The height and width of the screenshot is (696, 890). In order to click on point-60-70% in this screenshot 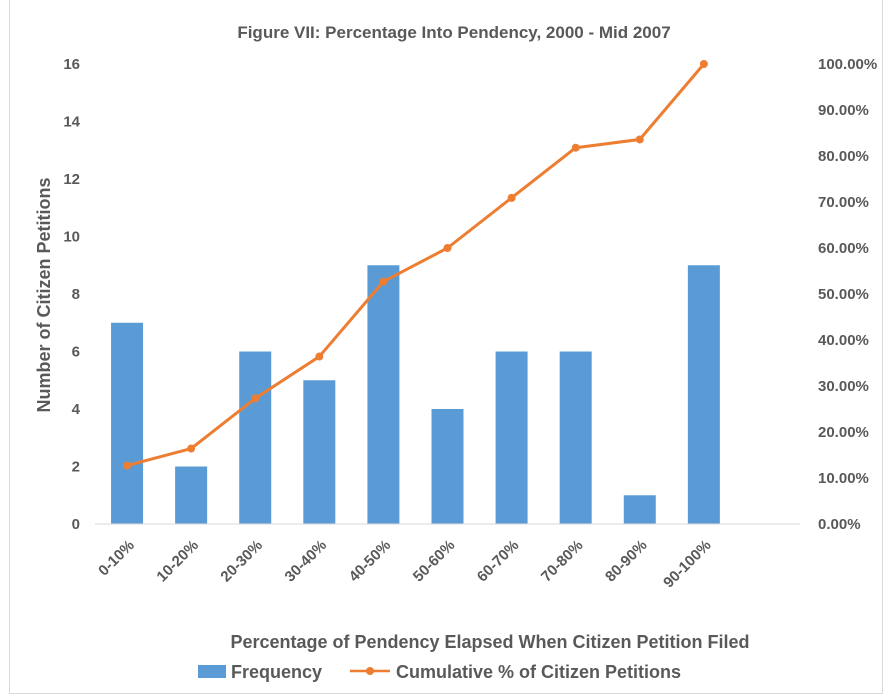, I will do `click(511, 197)`.